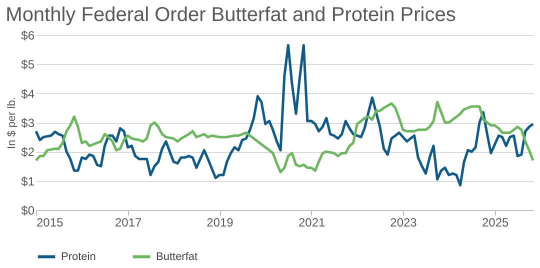 Image resolution: width=540 pixels, height=268 pixels. Describe the element at coordinates (177, 256) in the screenshot. I see `legend-label: Butterfat` at that location.